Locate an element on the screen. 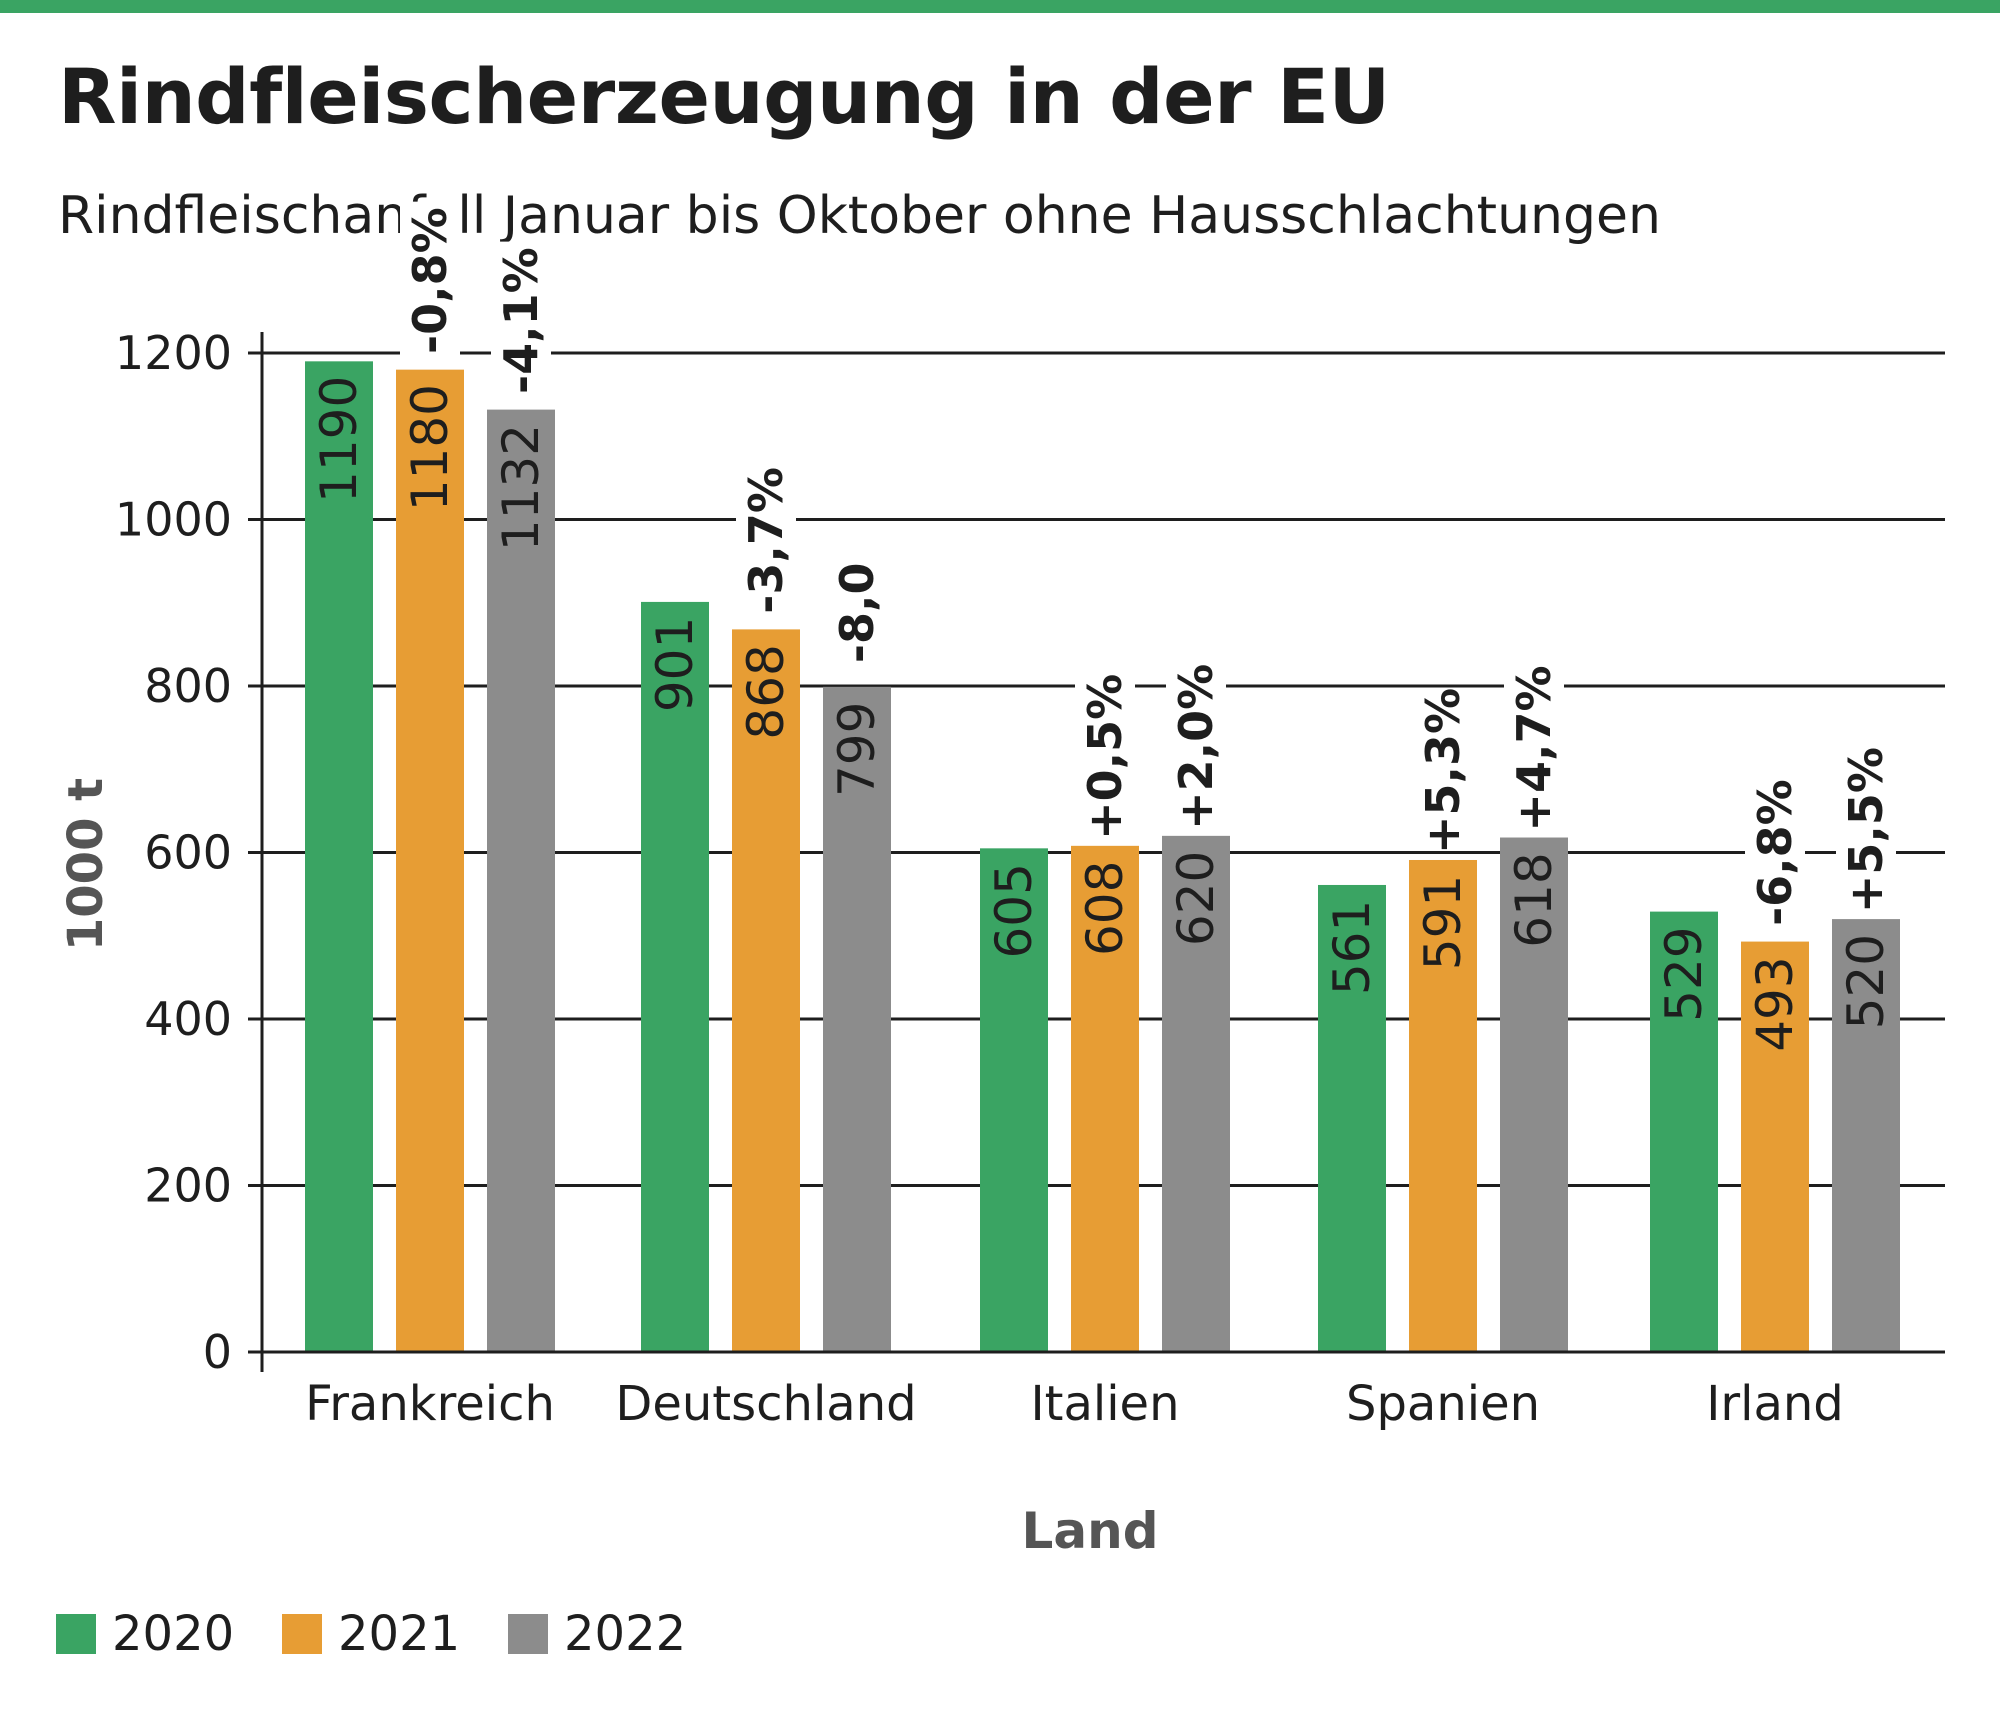 The height and width of the screenshot is (1712, 2000). x-axis-title: Land is located at coordinates (1090, 1531).